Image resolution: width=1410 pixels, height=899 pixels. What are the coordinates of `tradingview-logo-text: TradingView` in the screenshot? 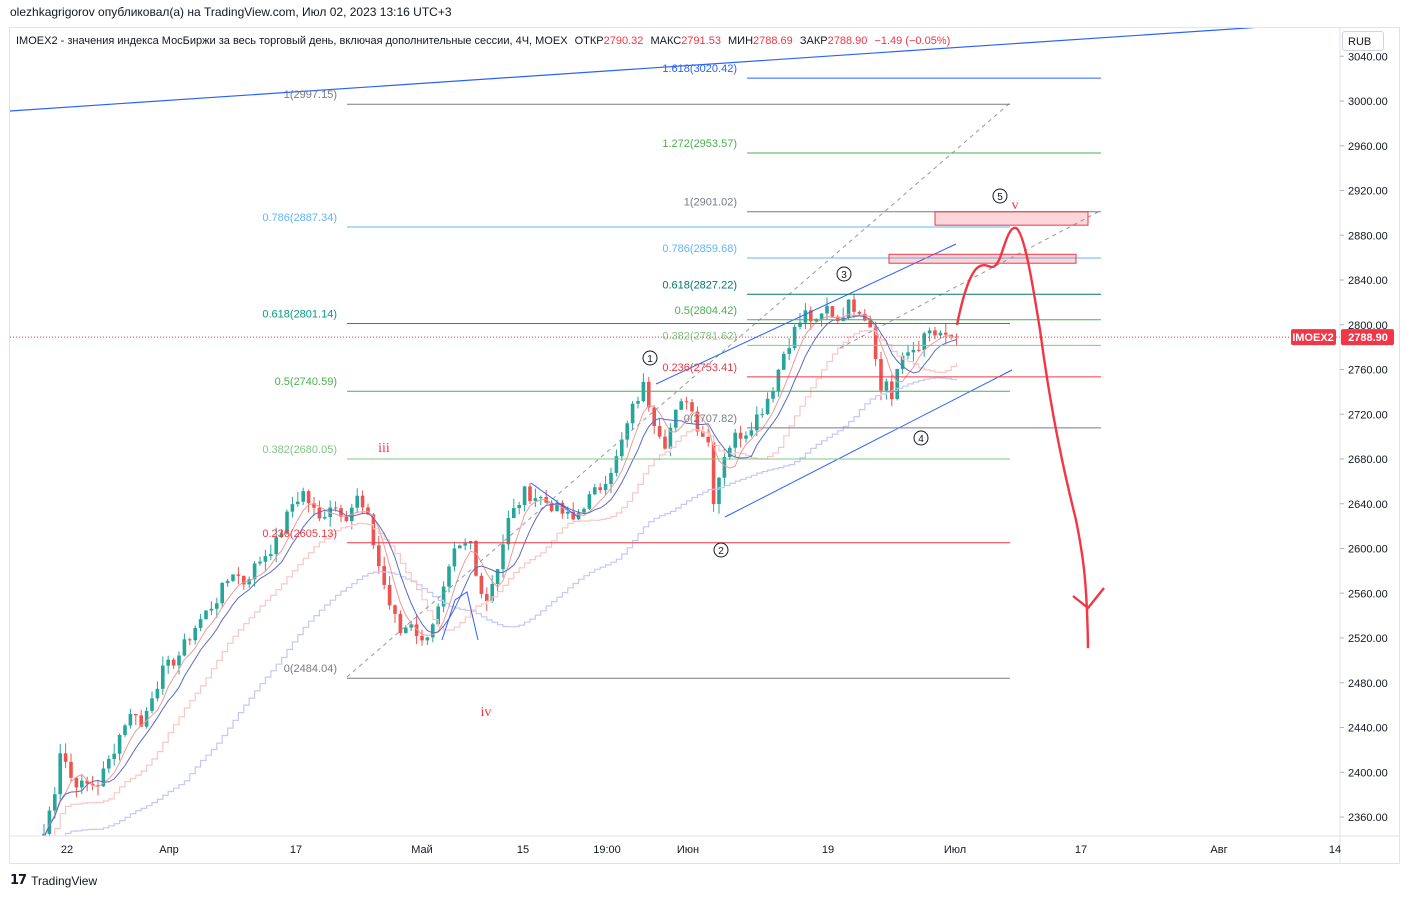 It's located at (64, 880).